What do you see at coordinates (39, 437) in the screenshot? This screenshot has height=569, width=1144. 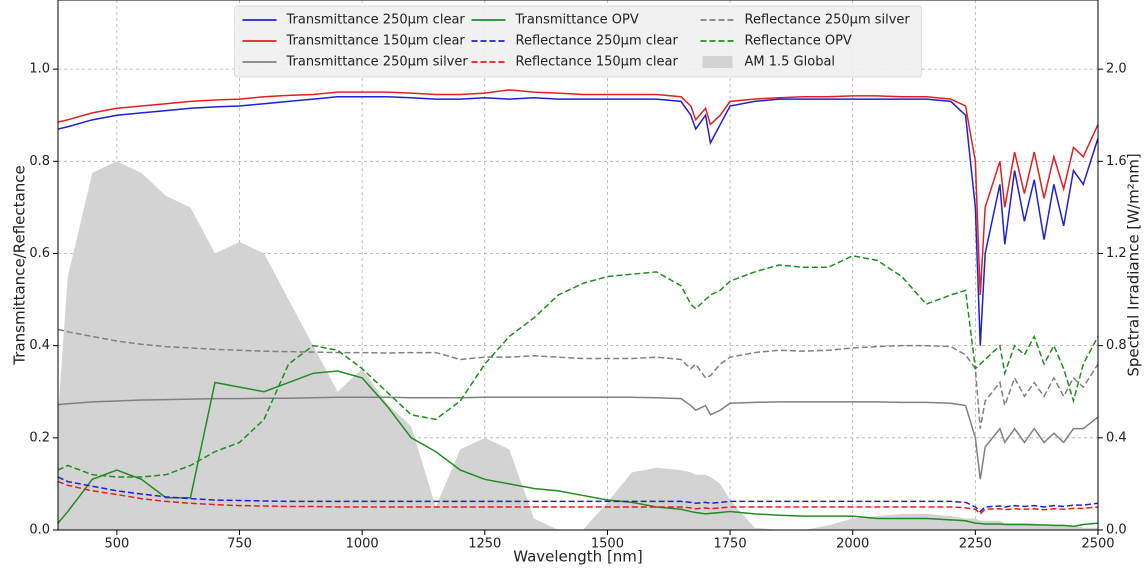 I see `y-tick-label: 0.2` at bounding box center [39, 437].